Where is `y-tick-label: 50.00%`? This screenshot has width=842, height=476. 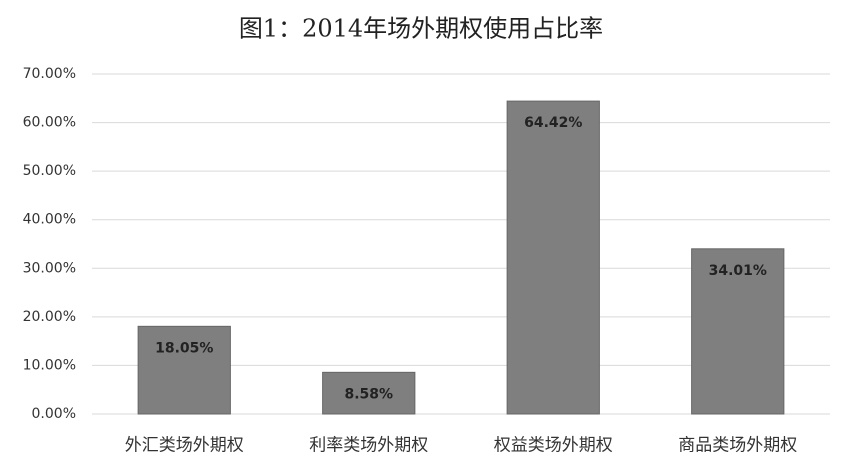
y-tick-label: 50.00% is located at coordinates (49, 171).